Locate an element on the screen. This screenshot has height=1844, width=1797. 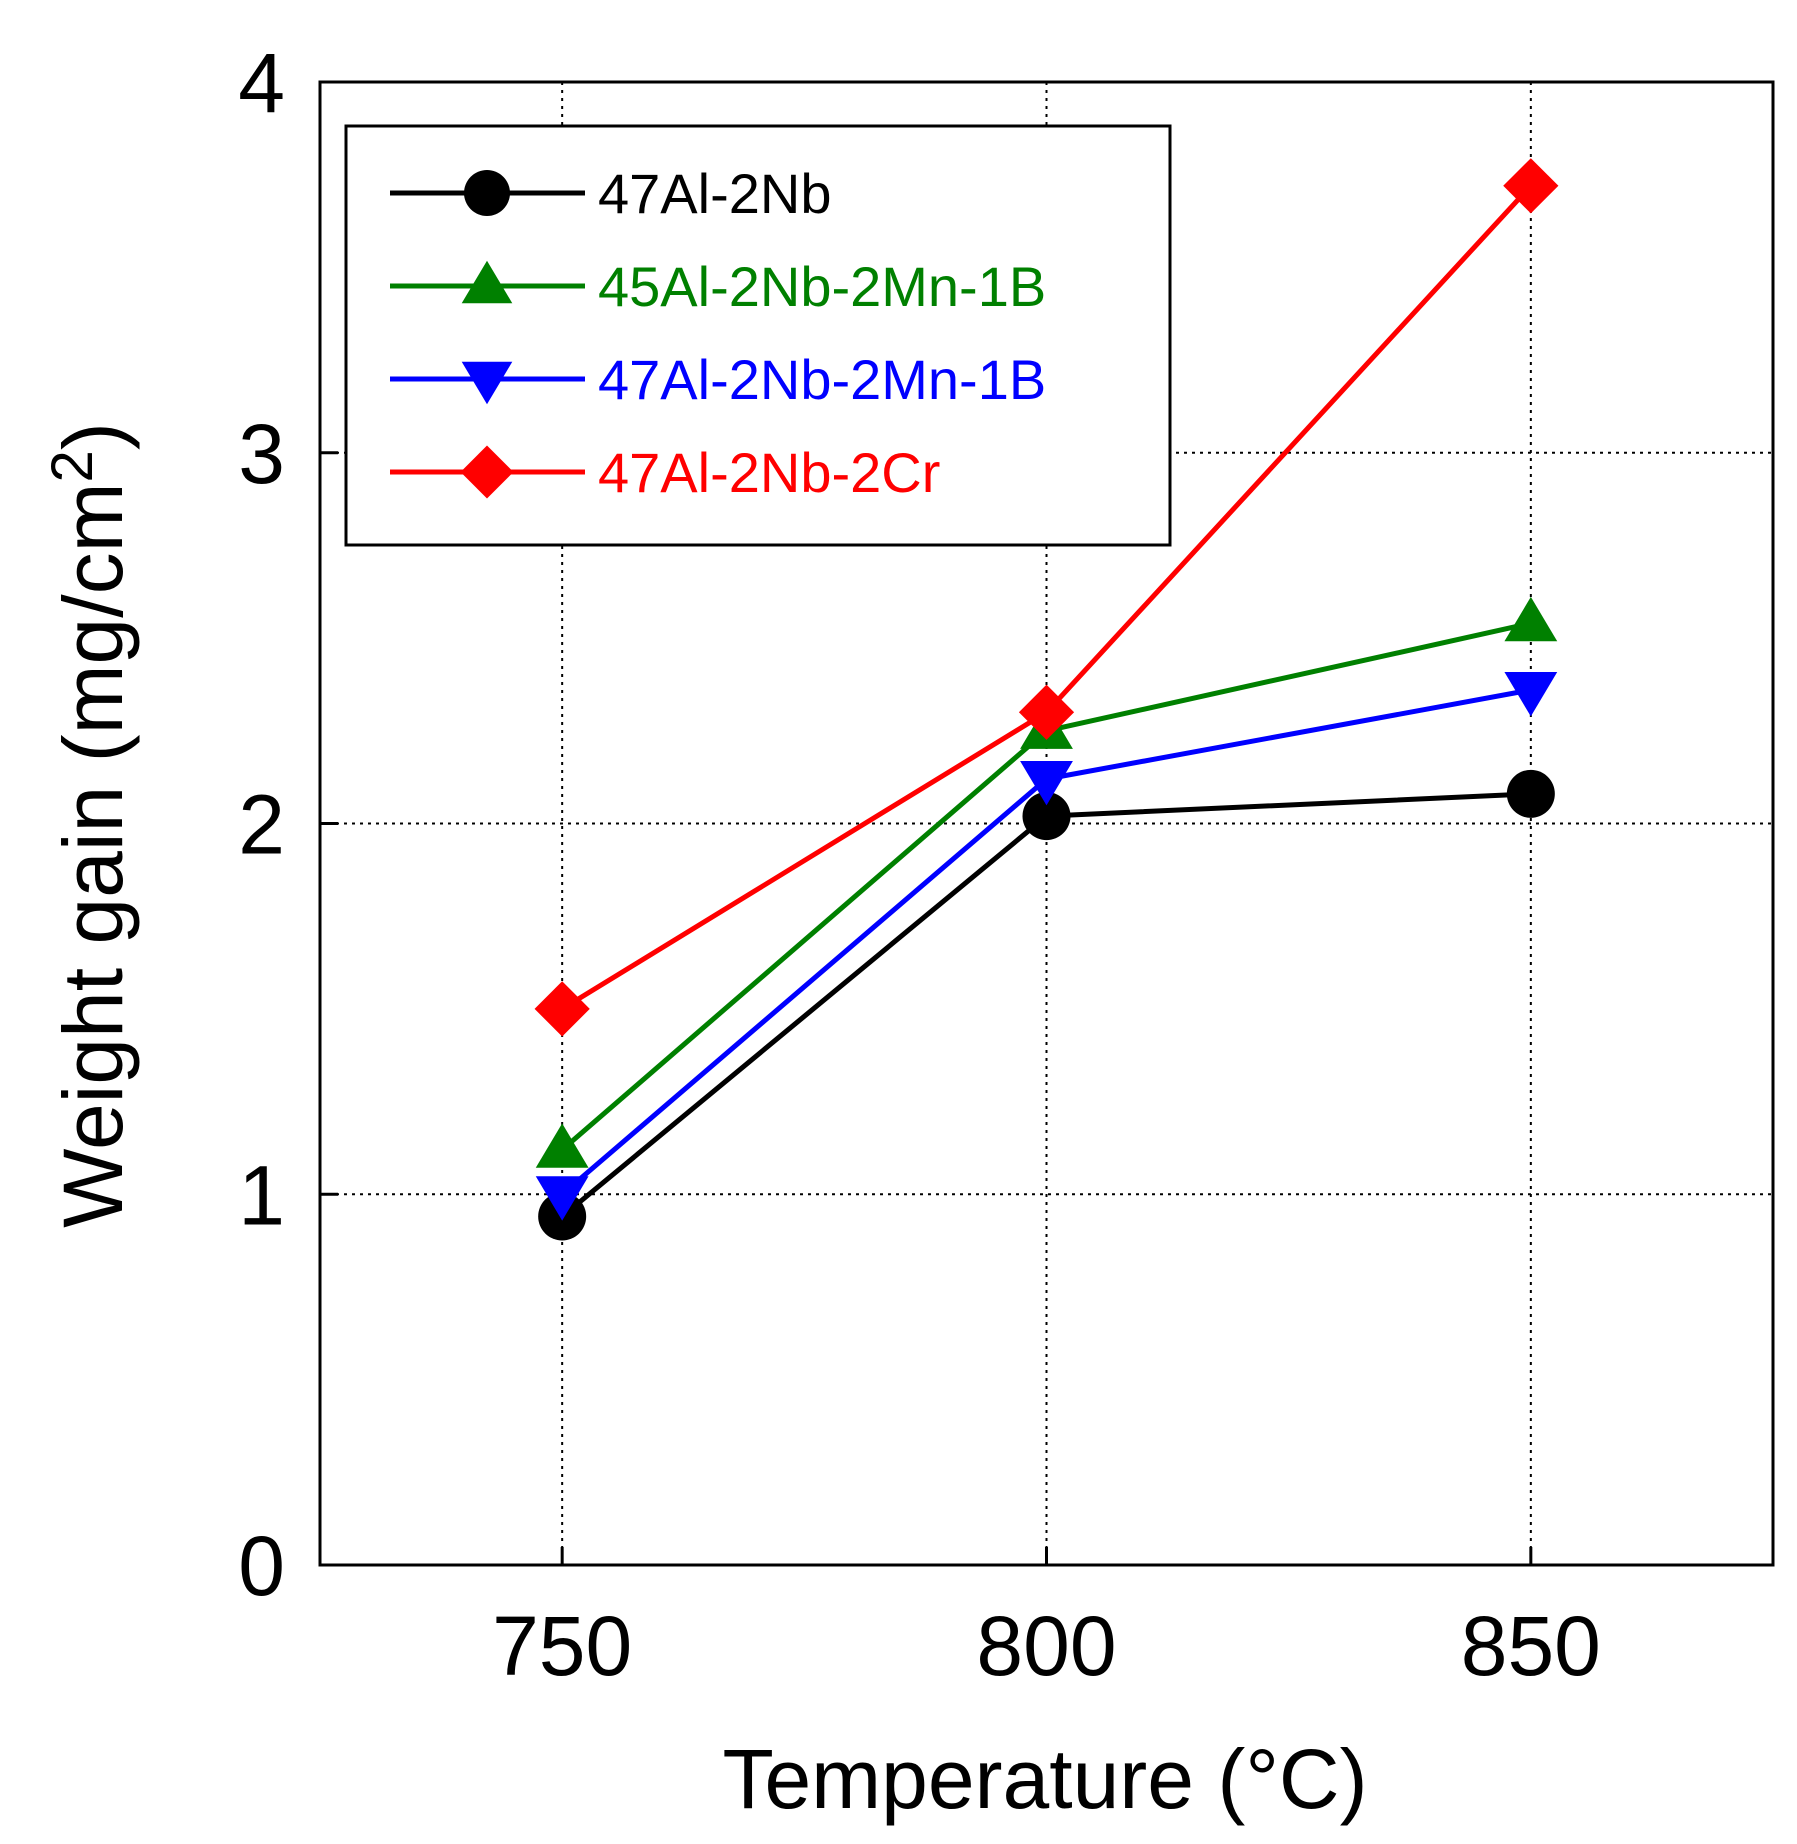
y-axis-title-text: Weight gain (mg/cm is located at coordinates (93, 854).